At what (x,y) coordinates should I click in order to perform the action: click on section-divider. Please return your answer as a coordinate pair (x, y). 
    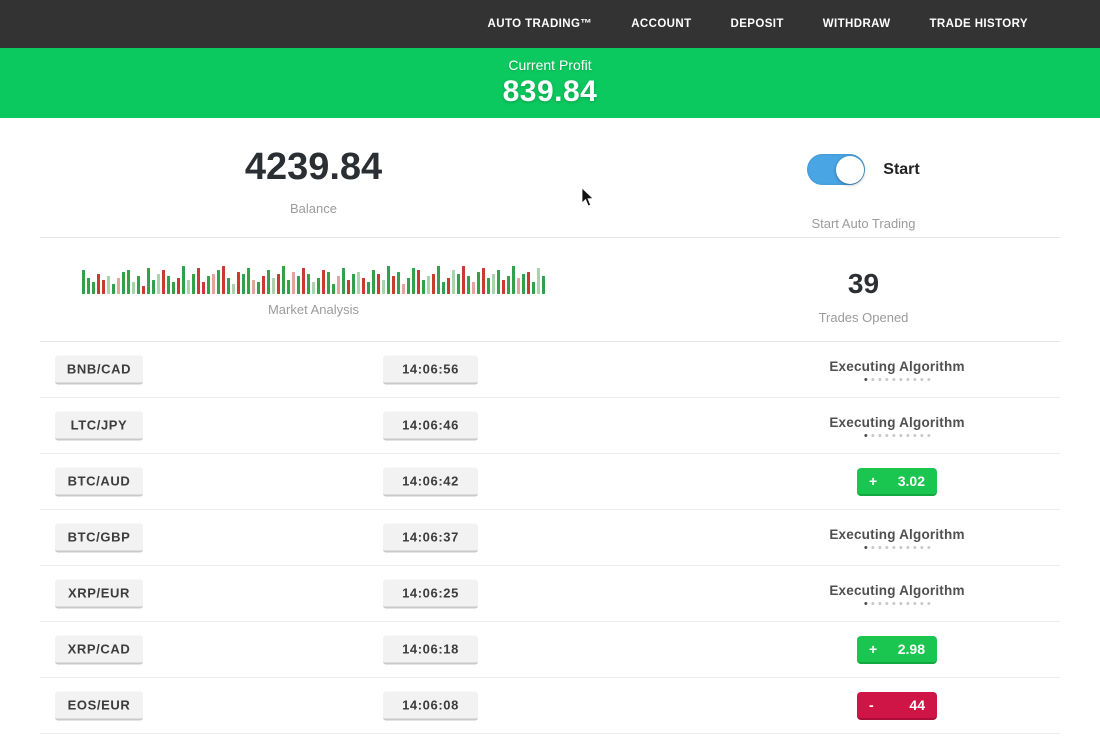
    Looking at the image, I should click on (550, 237).